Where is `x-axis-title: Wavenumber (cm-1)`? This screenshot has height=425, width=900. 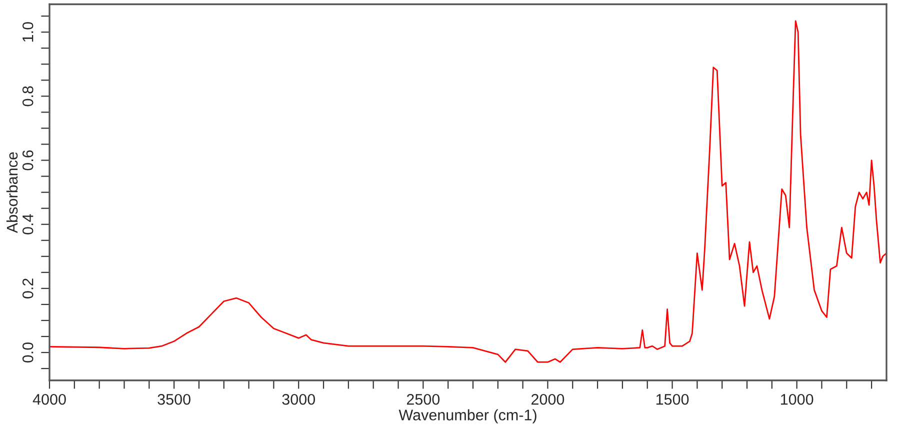 x-axis-title: Wavenumber (cm-1) is located at coordinates (467, 416).